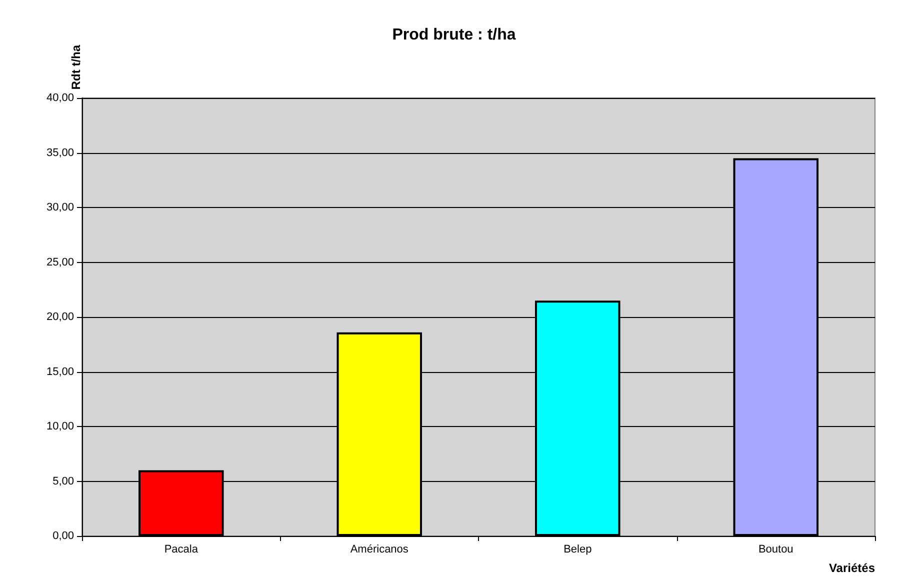 This screenshot has height=586, width=908. I want to click on y-tick-label: 25,00, so click(60, 262).